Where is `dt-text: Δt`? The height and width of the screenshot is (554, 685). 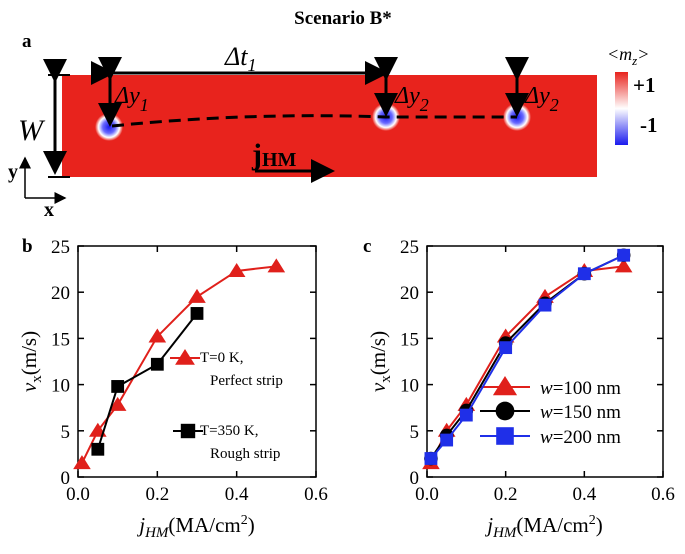 dt-text: Δt is located at coordinates (236, 56).